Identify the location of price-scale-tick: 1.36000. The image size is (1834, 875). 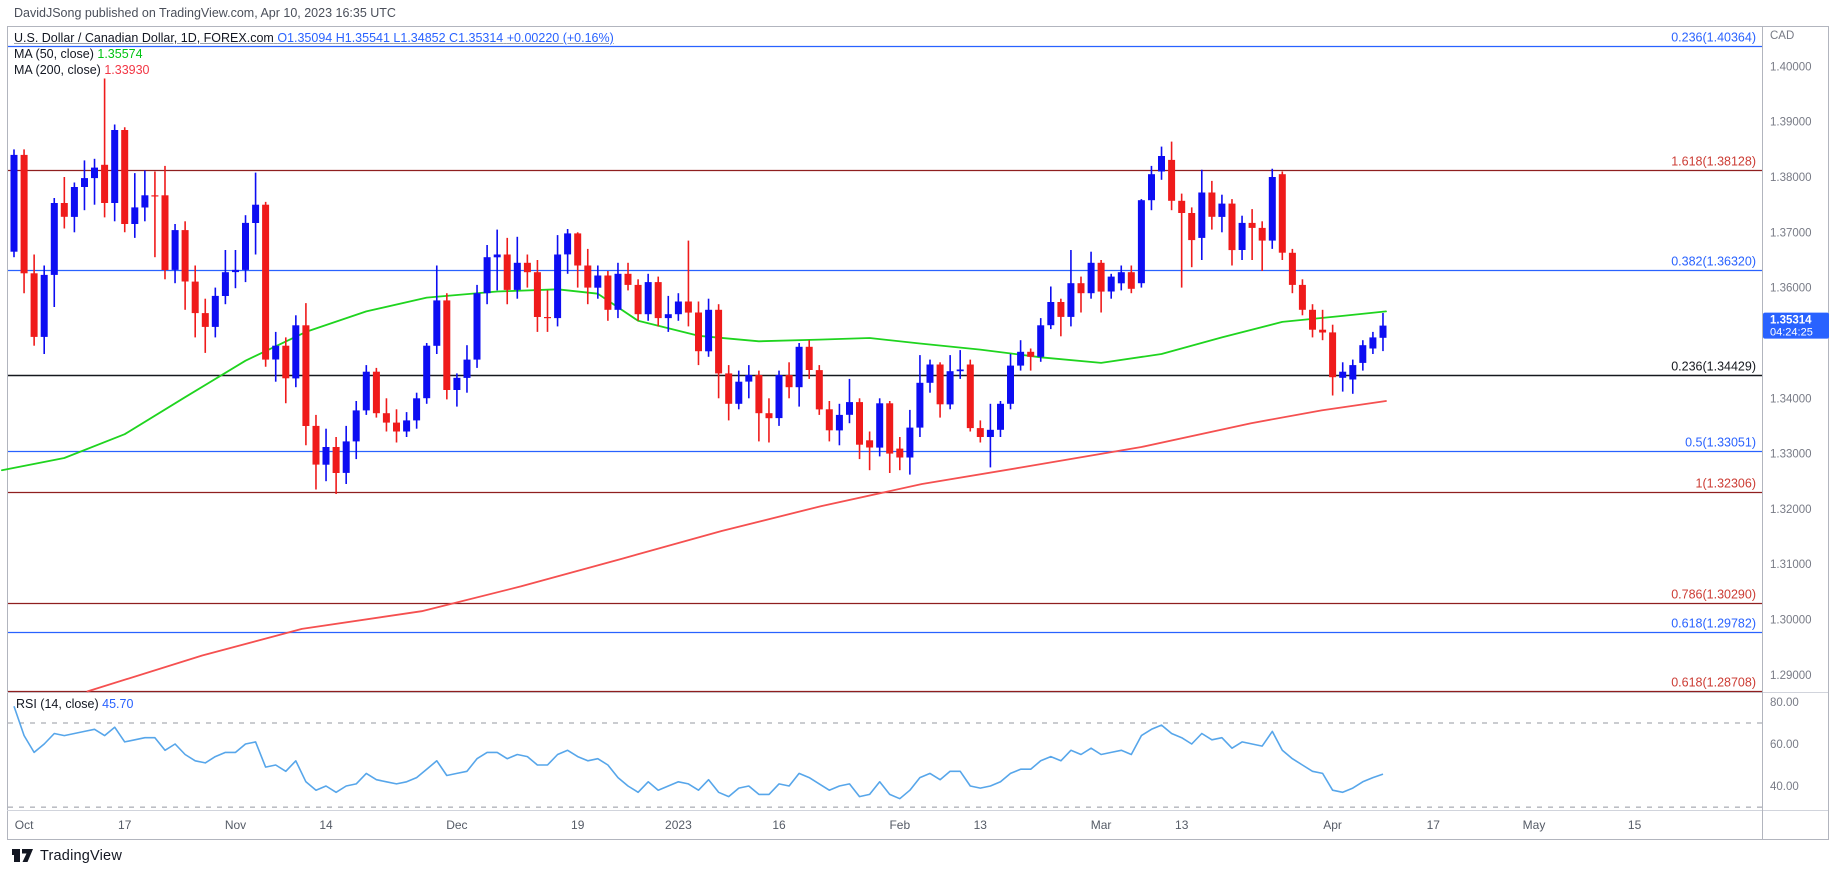
(1791, 289).